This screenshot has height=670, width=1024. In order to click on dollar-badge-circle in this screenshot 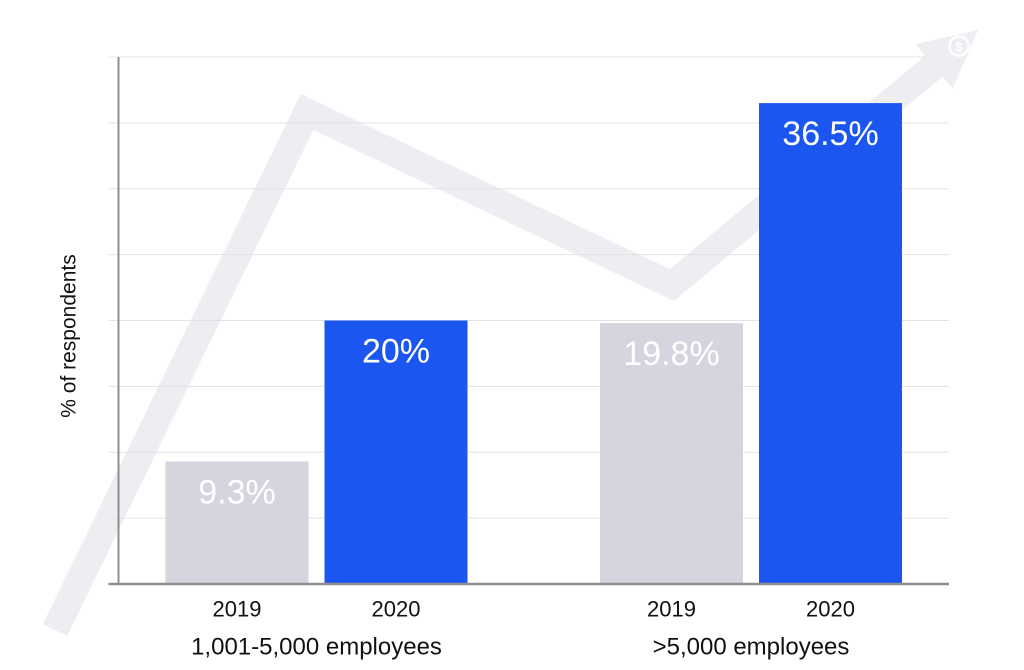, I will do `click(959, 46)`.